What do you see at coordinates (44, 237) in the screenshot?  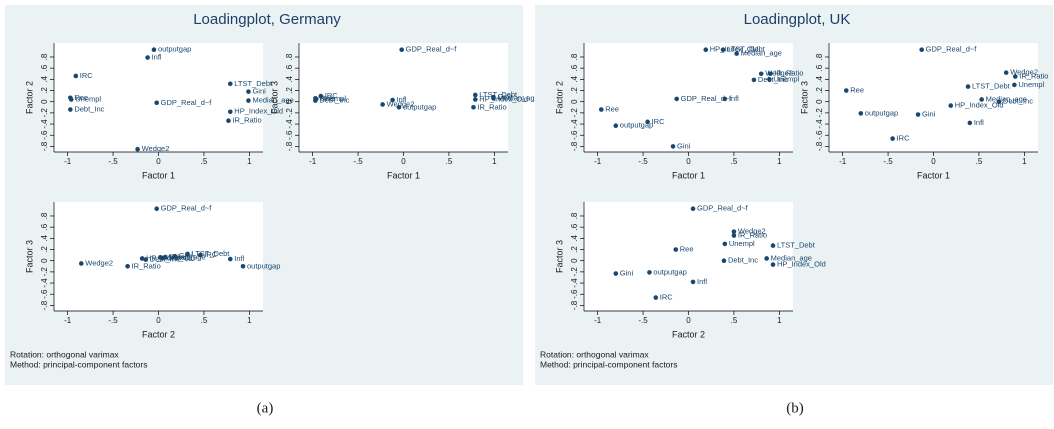 I see `y-tick-label: .4` at bounding box center [44, 237].